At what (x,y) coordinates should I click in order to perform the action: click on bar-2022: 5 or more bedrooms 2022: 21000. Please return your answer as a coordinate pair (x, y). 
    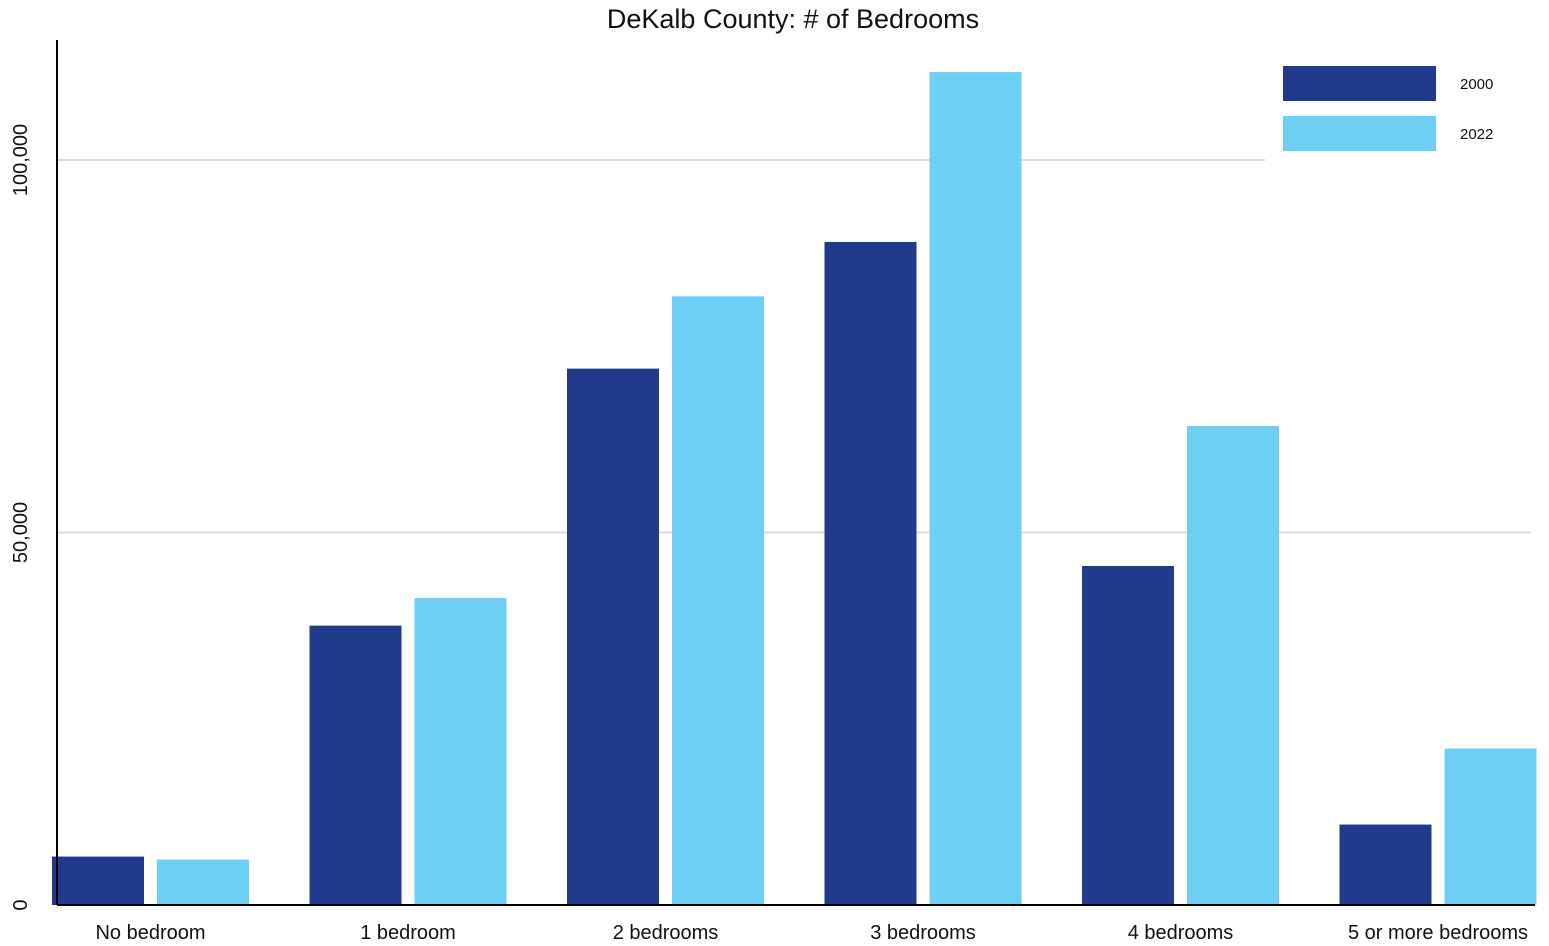
    Looking at the image, I should click on (1490, 826).